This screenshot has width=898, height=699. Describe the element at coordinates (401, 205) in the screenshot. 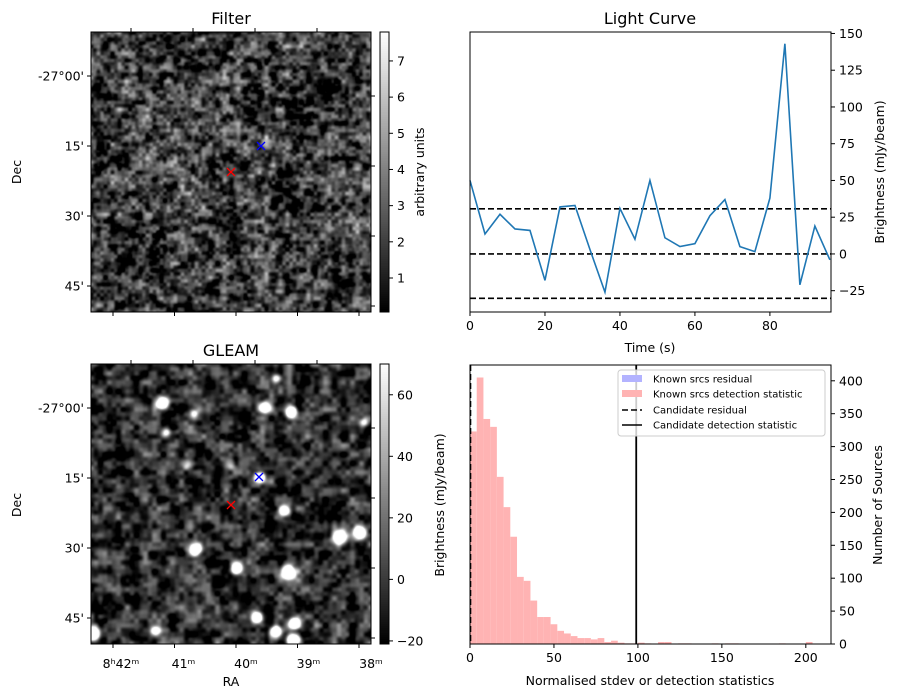

I see `colorbar-tick-label: 3` at that location.